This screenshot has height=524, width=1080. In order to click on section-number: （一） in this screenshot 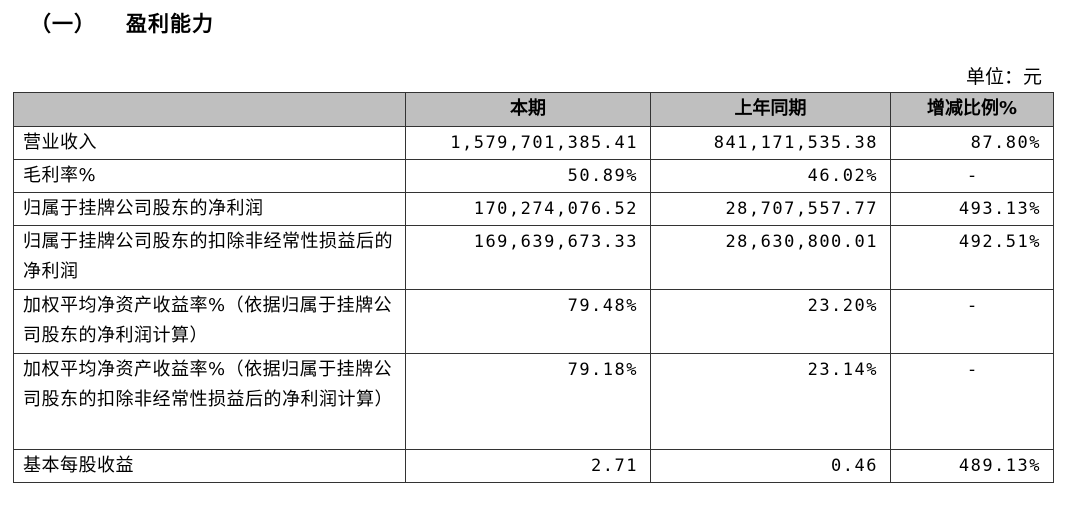, I will do `click(63, 24)`.